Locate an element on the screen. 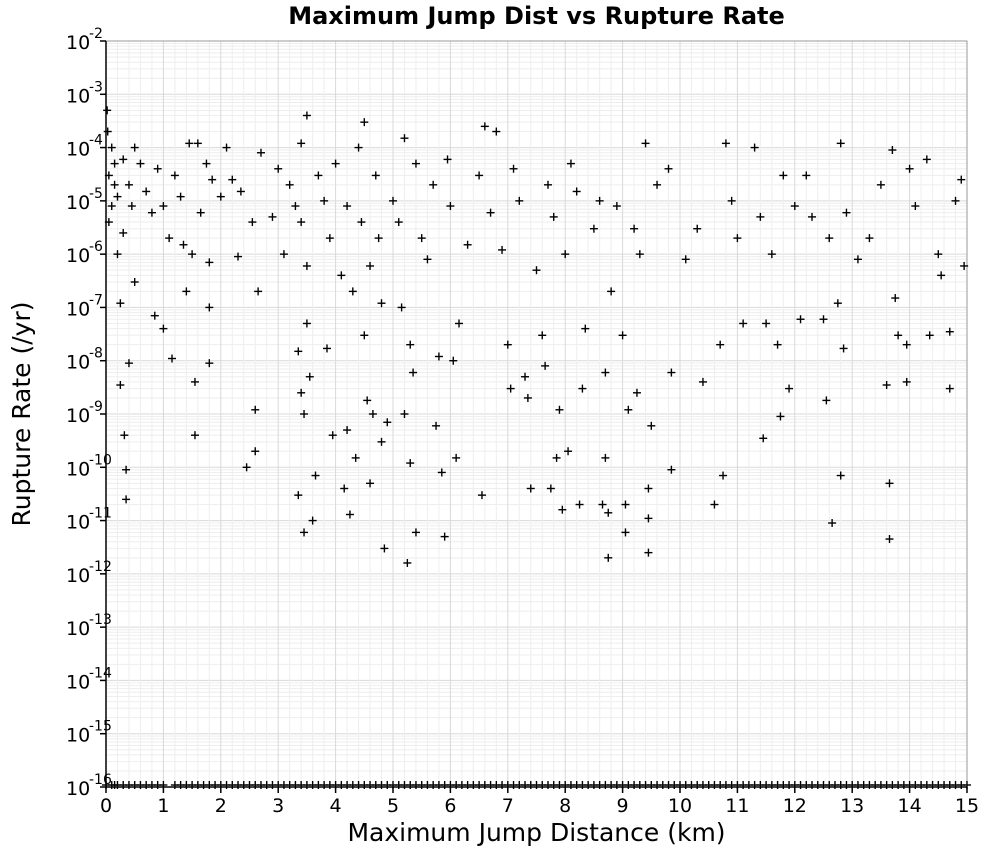 This screenshot has width=1000, height=854. y-tick-exponent: -12 is located at coordinates (100, 567).